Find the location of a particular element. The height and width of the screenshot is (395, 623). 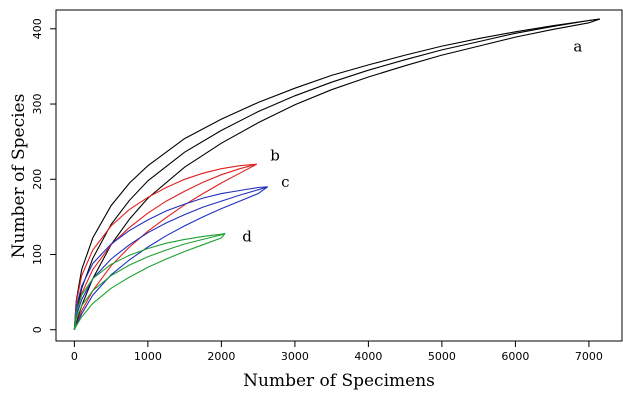

x-tick-label: 6000 is located at coordinates (515, 356).